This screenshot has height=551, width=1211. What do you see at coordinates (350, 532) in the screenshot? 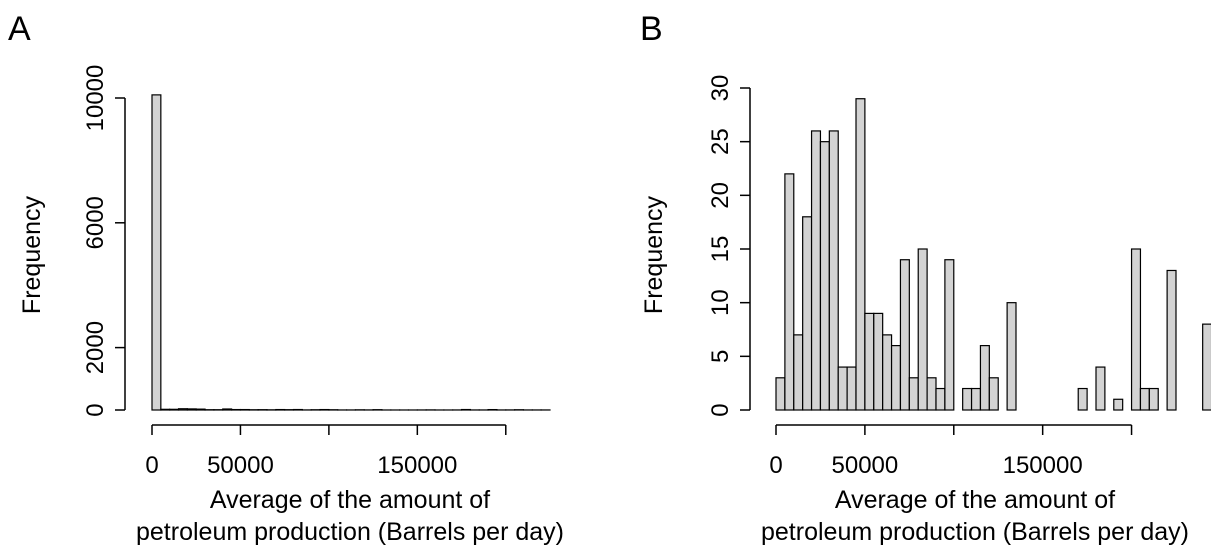
I see `panel-a-x-axis-title-line-2: petroleum production (Barrels per day)` at bounding box center [350, 532].